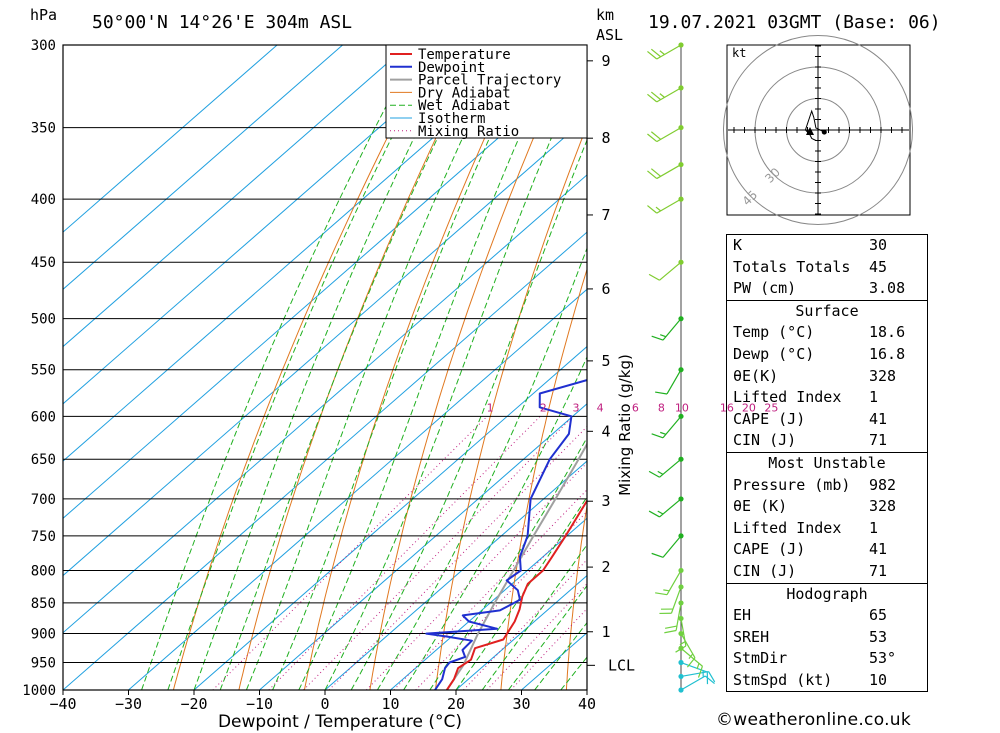  What do you see at coordinates (605, 289) in the screenshot?
I see `km-tick-label: 6` at bounding box center [605, 289].